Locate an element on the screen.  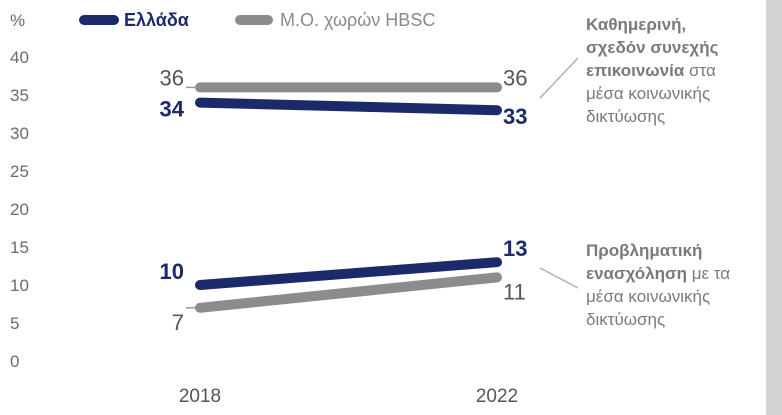
y-tick-label: 30 is located at coordinates (19, 133).